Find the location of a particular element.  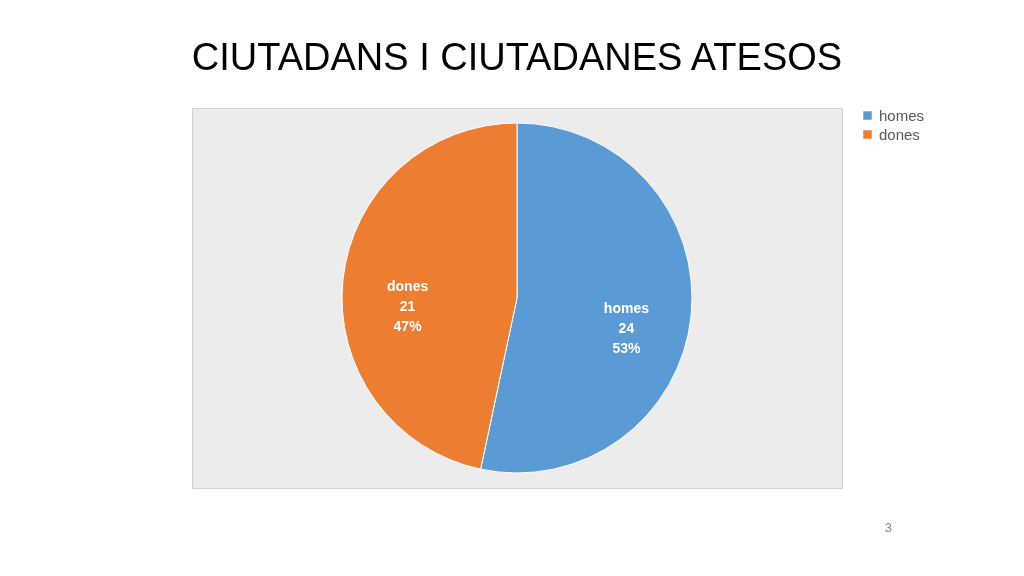

data-label: dones 21 47% is located at coordinates (407, 305).